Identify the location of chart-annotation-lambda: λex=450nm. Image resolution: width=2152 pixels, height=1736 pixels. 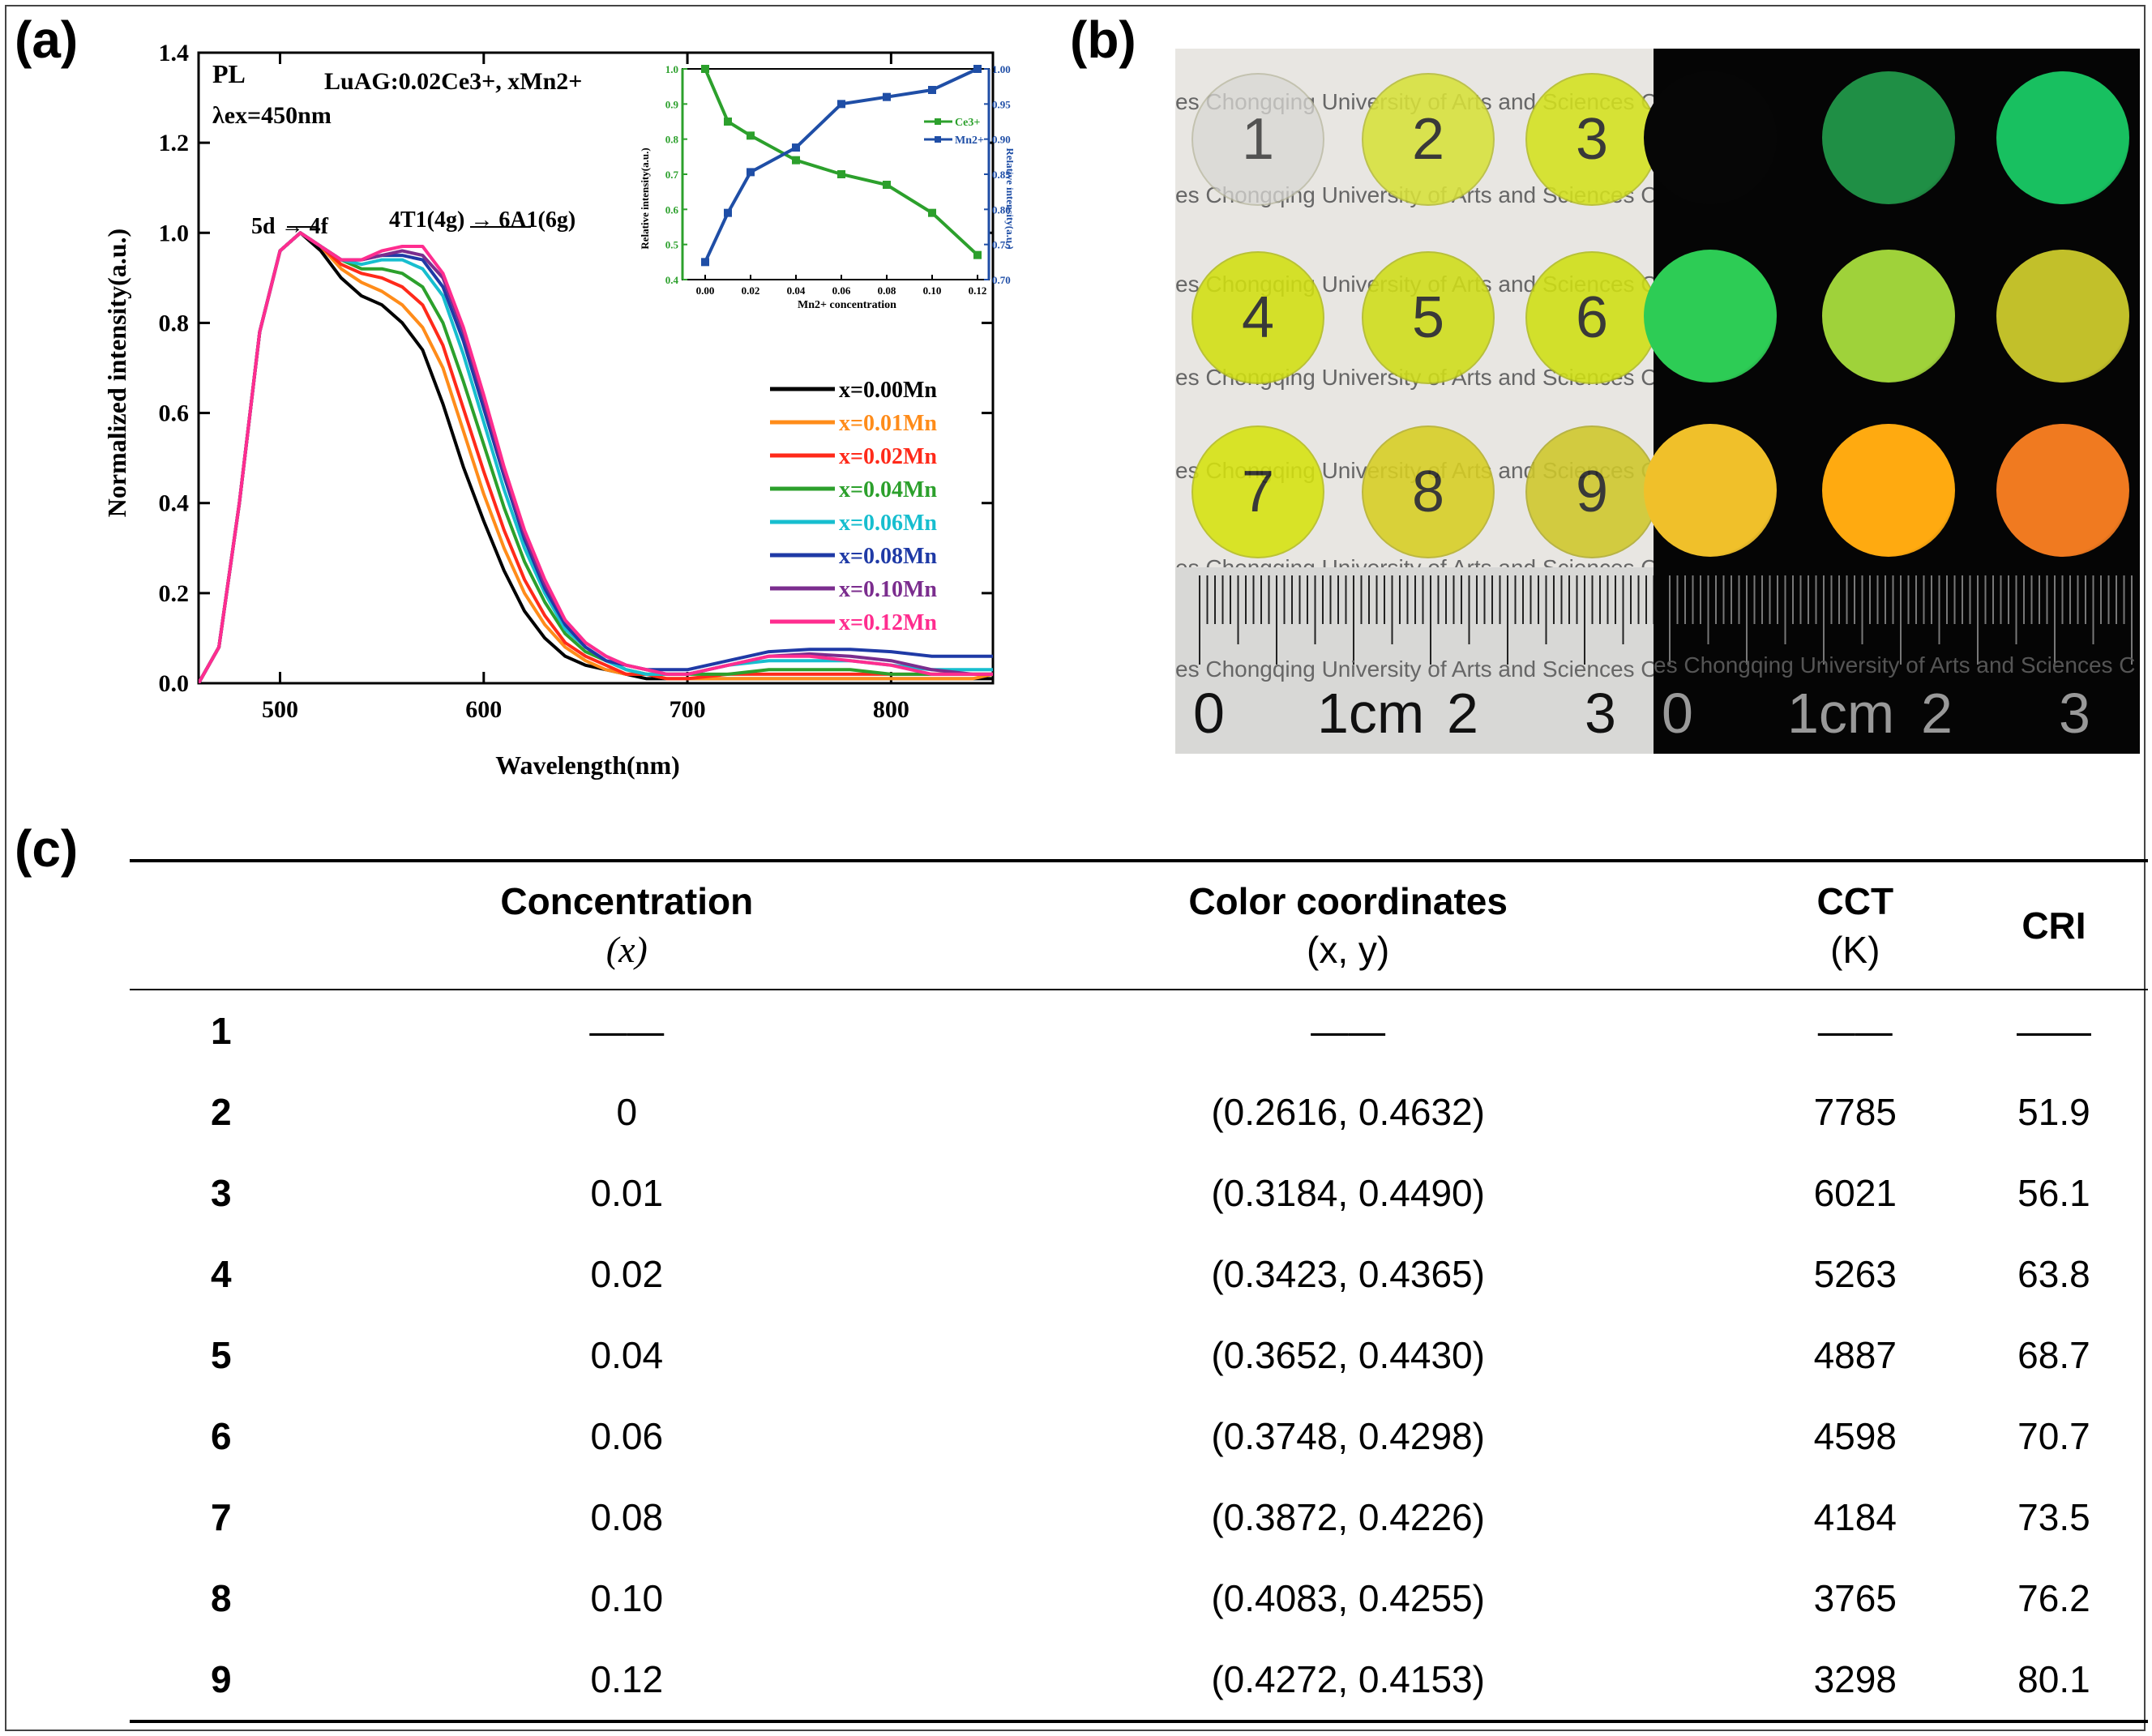
(272, 115).